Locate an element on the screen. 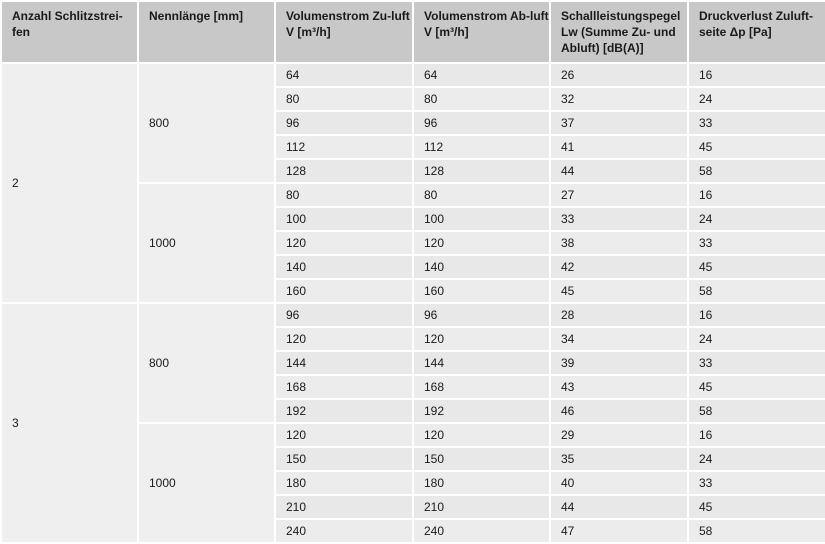 The width and height of the screenshot is (825, 544). cell-schallpegel: 45 is located at coordinates (619, 291).